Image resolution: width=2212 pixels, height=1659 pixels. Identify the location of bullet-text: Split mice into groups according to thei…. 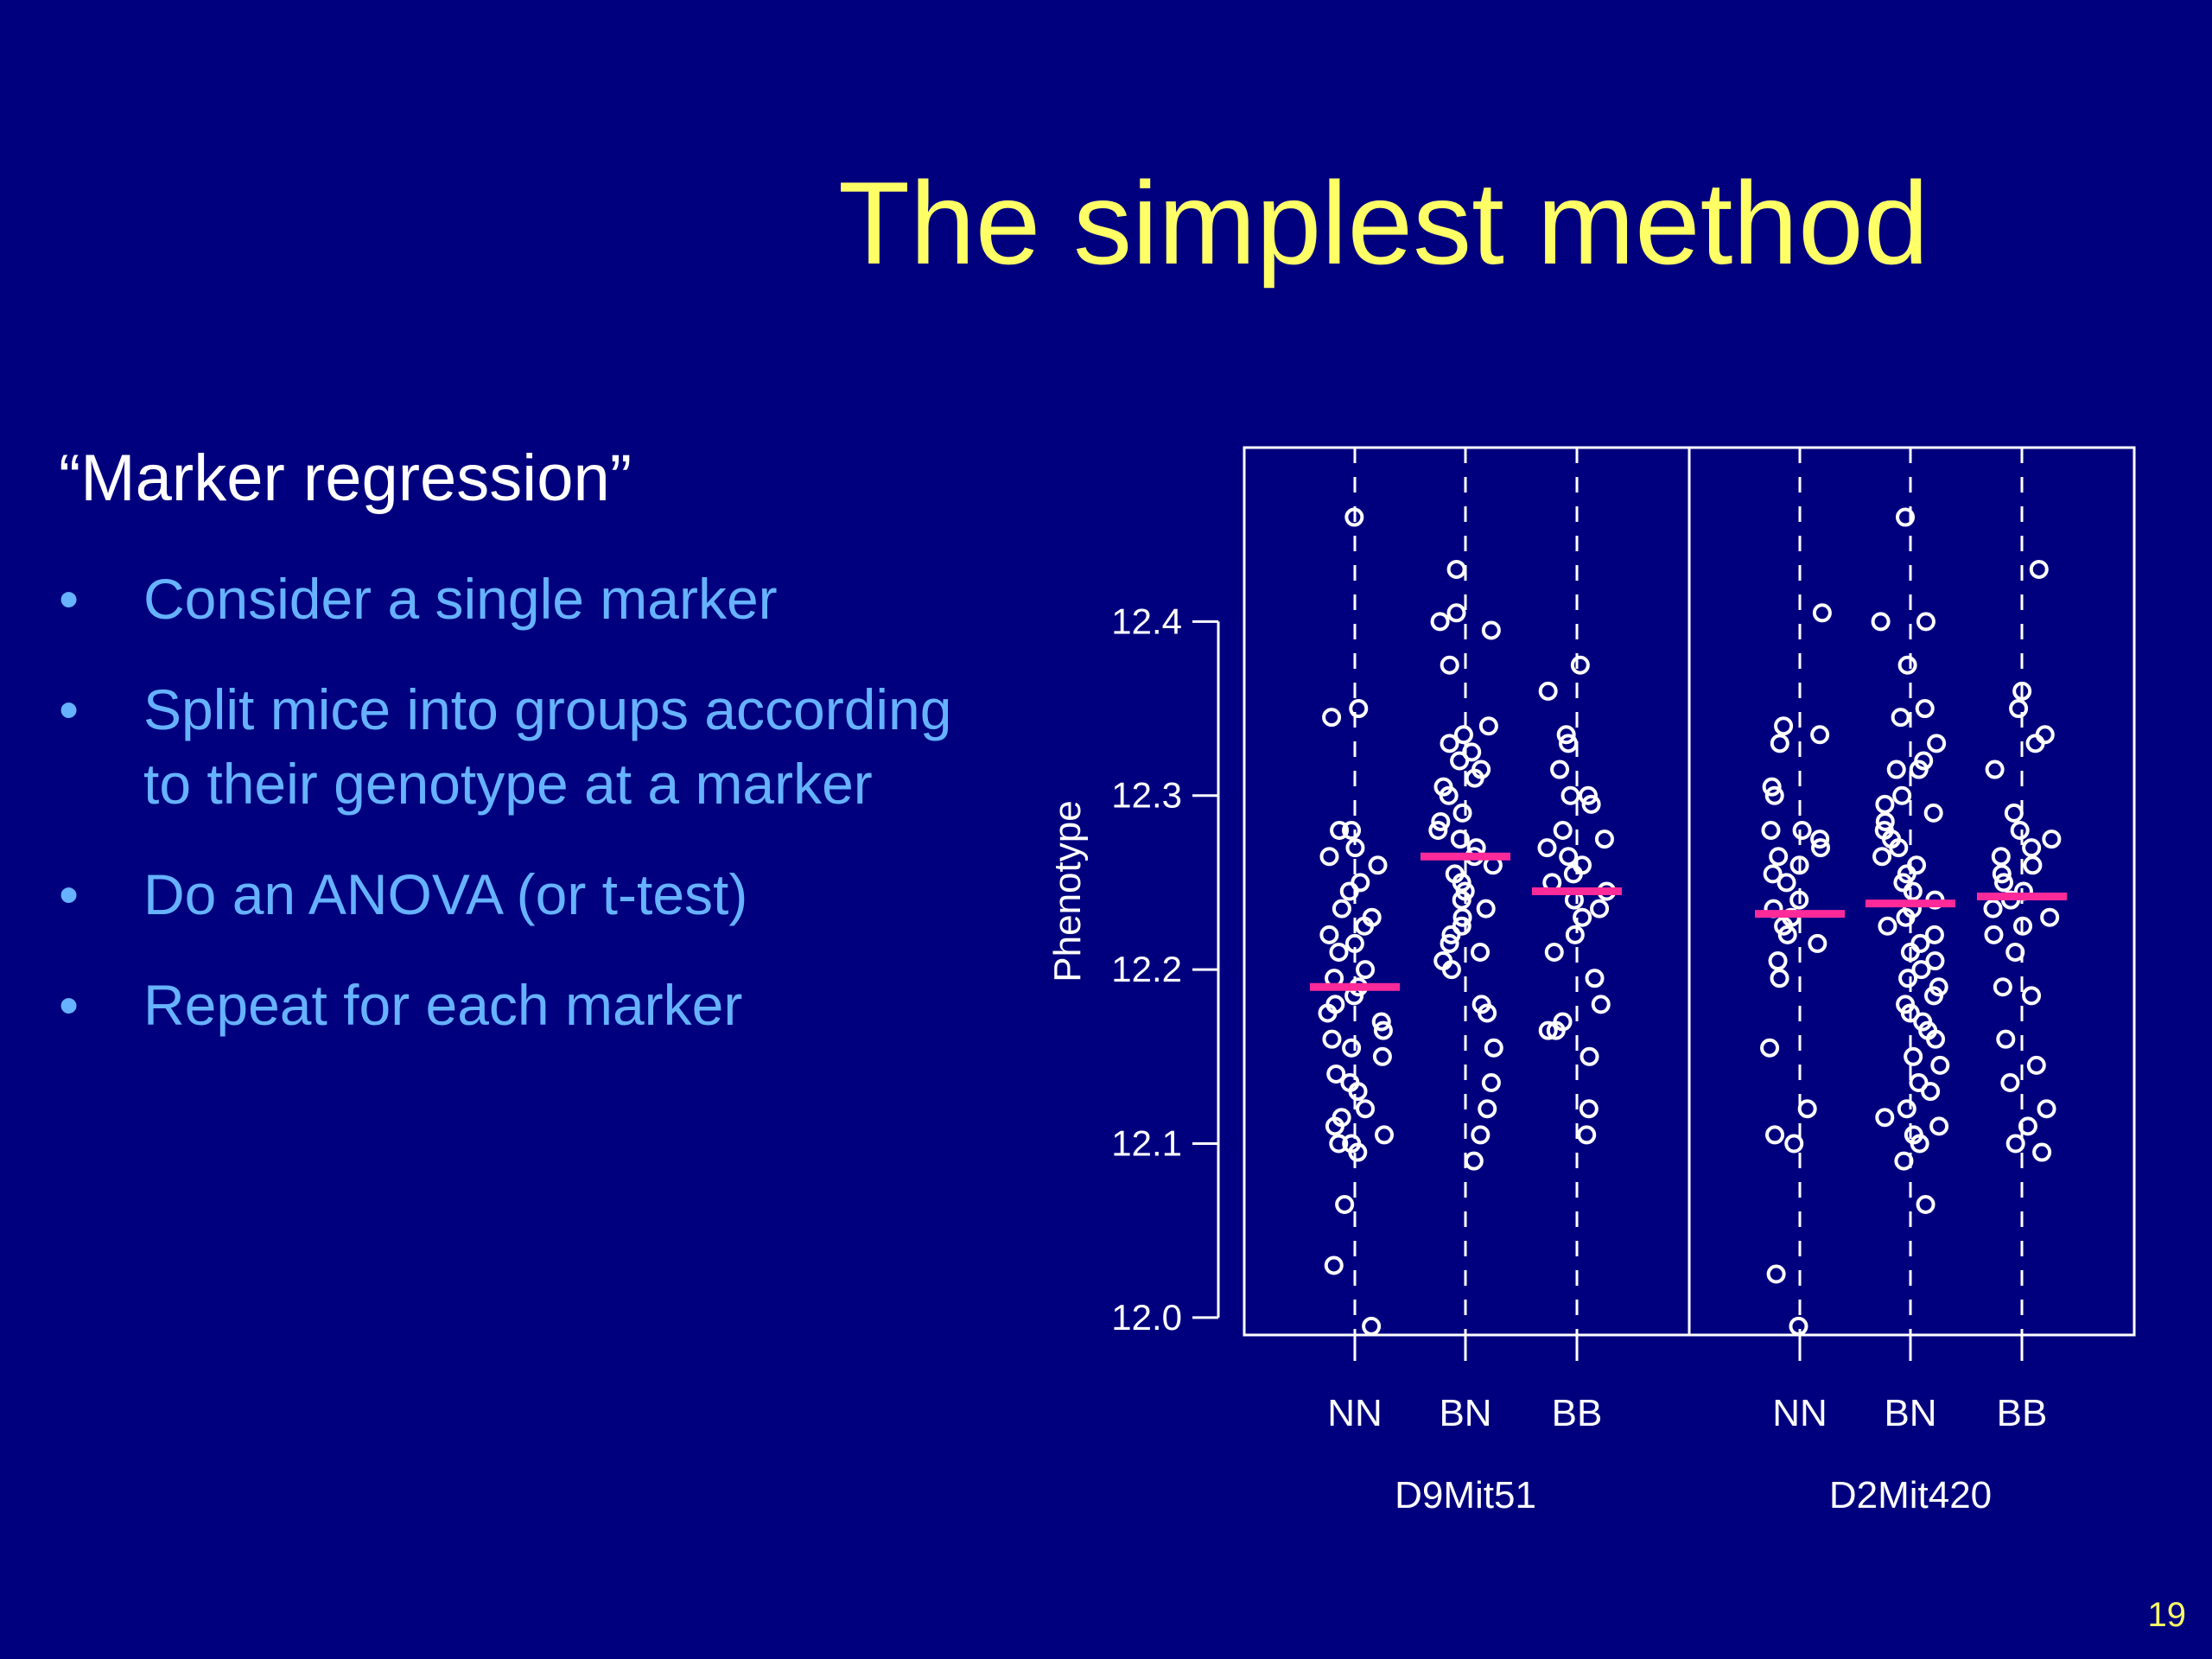
(547, 746).